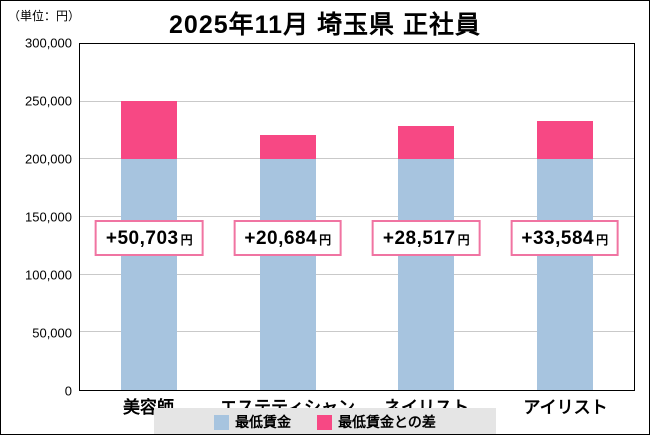  I want to click on chart-title: 2025年11月 埼玉県 正社員, so click(325, 25).